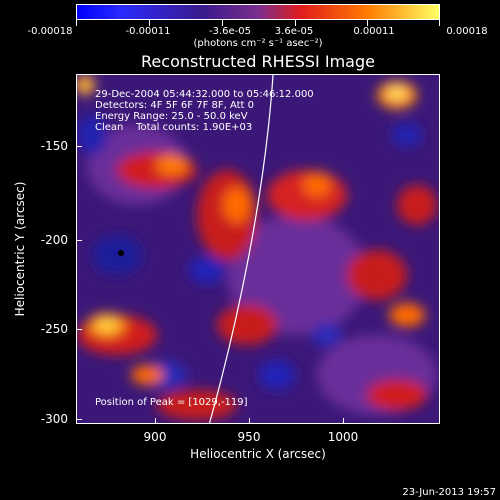  What do you see at coordinates (171, 116) in the screenshot?
I see `energy-range: Energy Range: 25.0 - 50.0 keV` at bounding box center [171, 116].